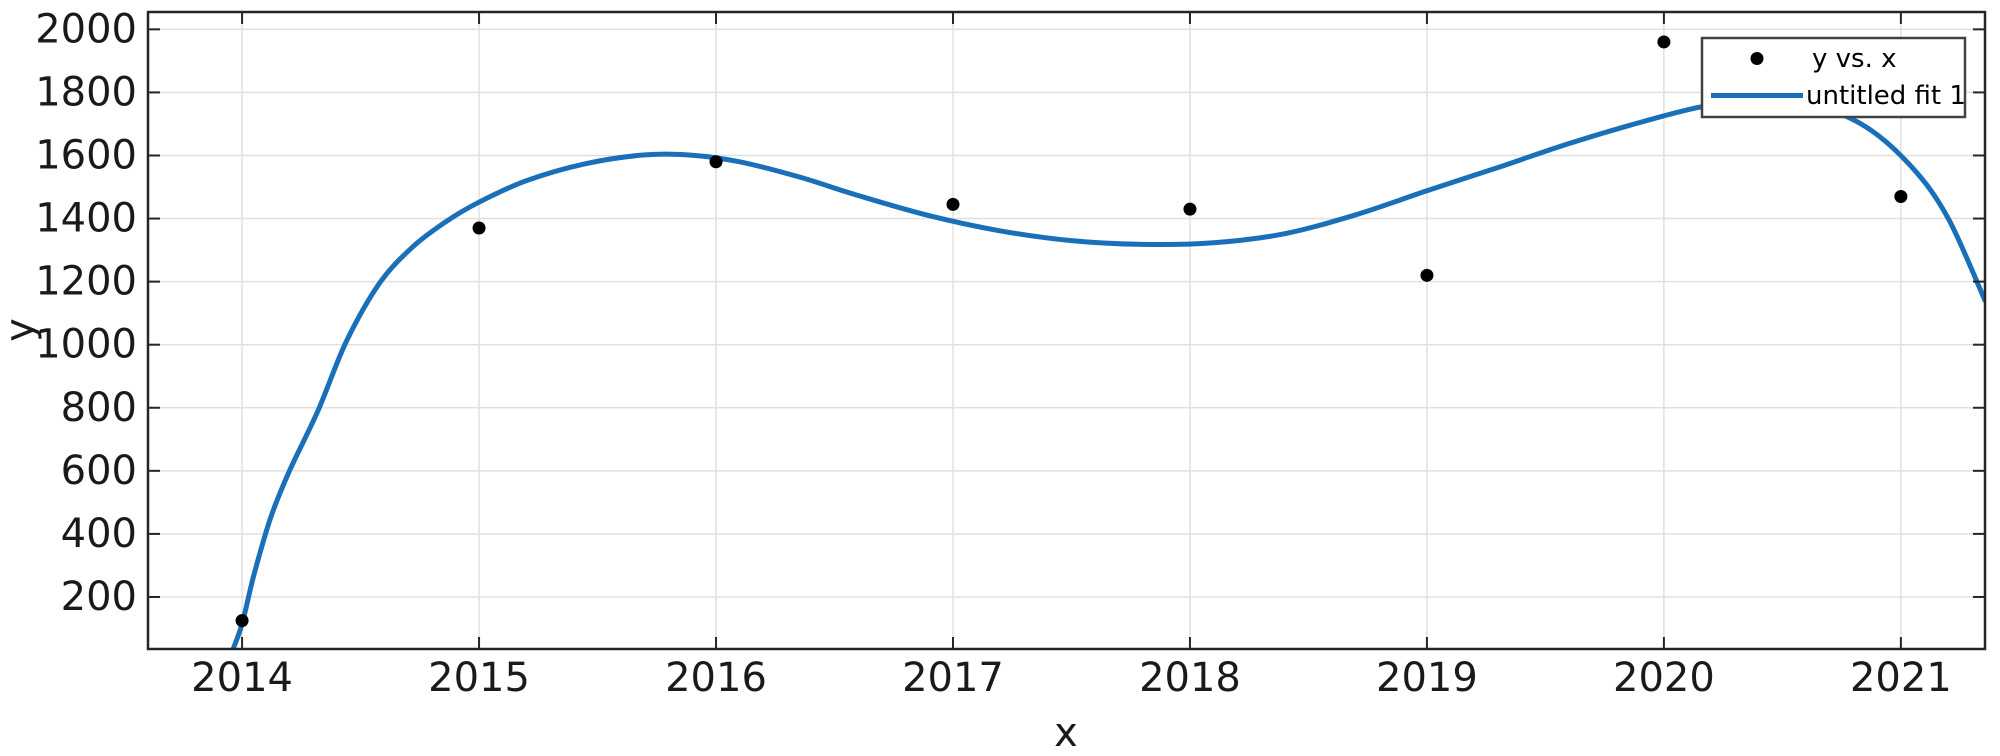 The height and width of the screenshot is (756, 2000). I want to click on y-tick-label: 1200, so click(86, 282).